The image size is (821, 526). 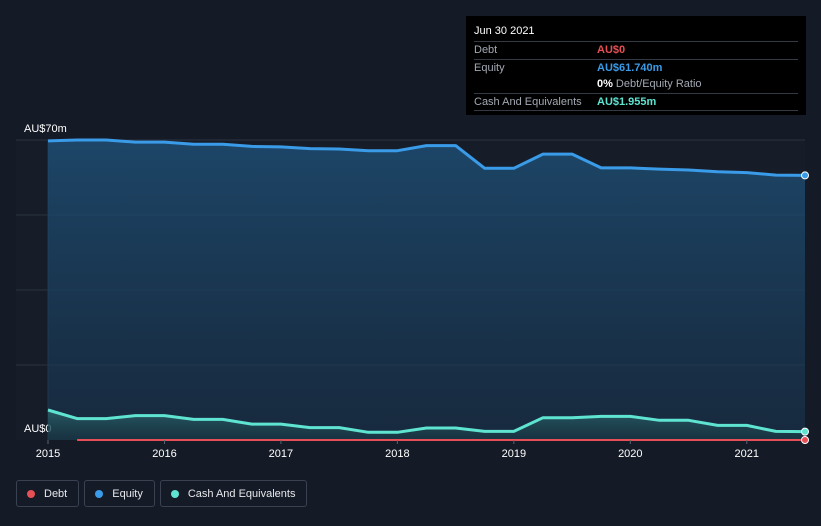 I want to click on tooltip-ratio-value: 0%, so click(x=605, y=84).